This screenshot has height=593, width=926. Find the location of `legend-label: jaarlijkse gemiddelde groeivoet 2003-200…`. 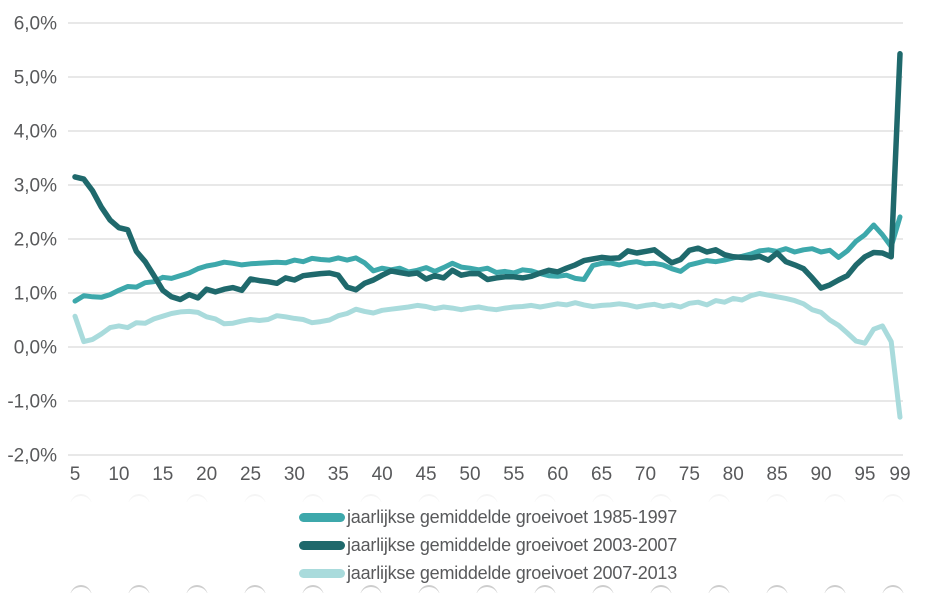

legend-label: jaarlijkse gemiddelde groeivoet 2003-200… is located at coordinates (512, 545).